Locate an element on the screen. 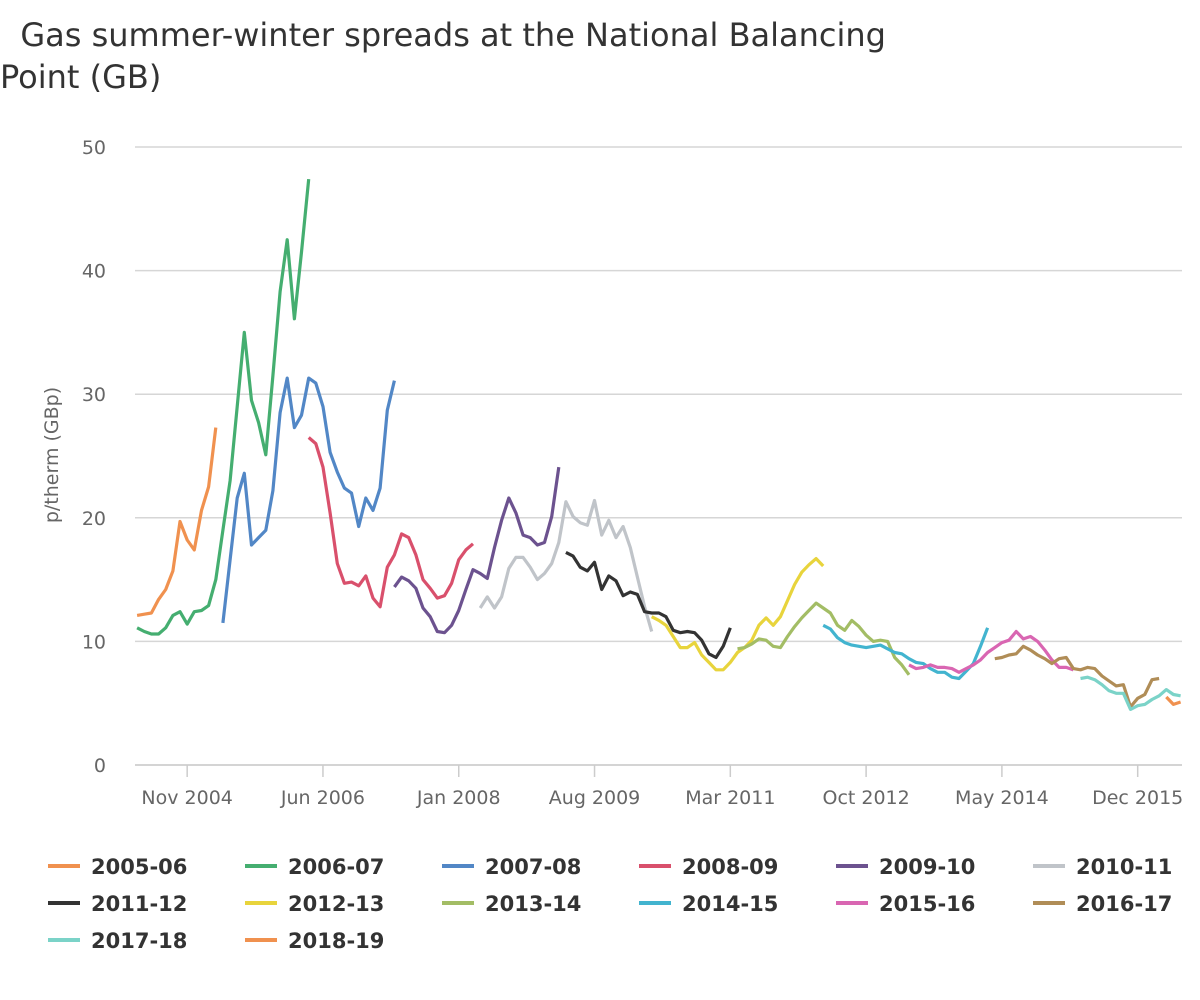  legend-label: 2012-13 is located at coordinates (336, 904).